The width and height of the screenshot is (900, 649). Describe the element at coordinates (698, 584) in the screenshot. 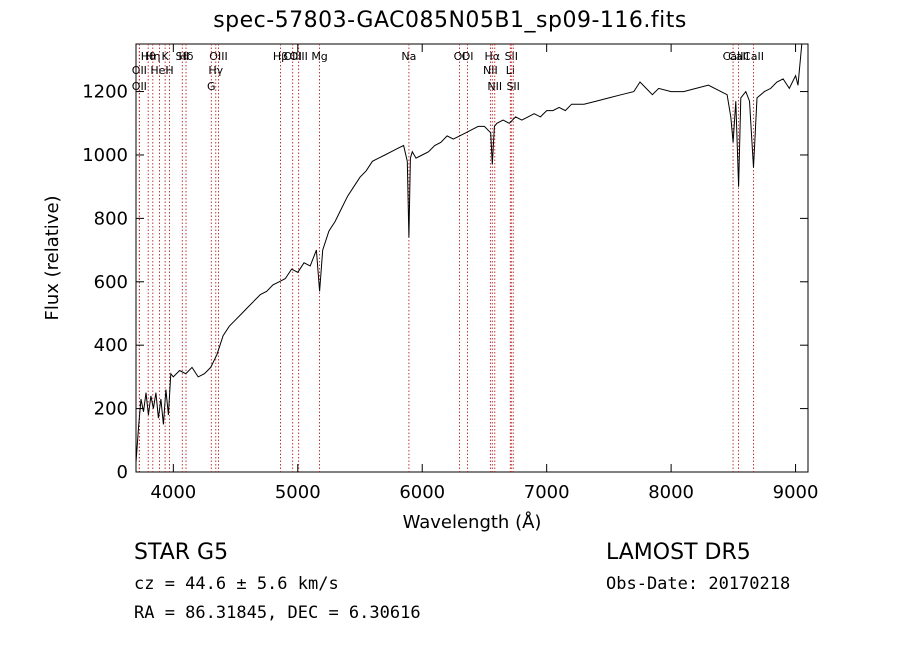

I see `obs-date-label: Obs-Date: 20170218` at that location.